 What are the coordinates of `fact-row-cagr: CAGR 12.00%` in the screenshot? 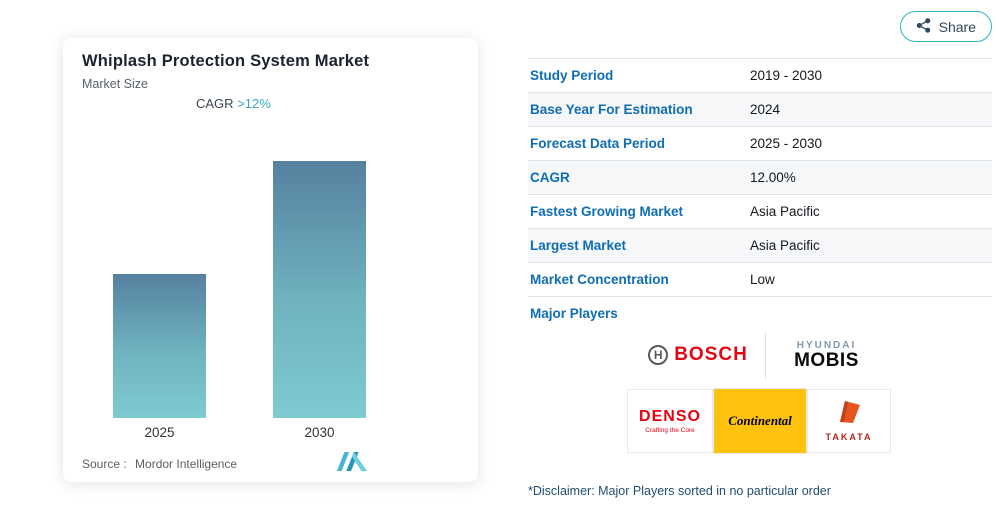 It's located at (760, 178).